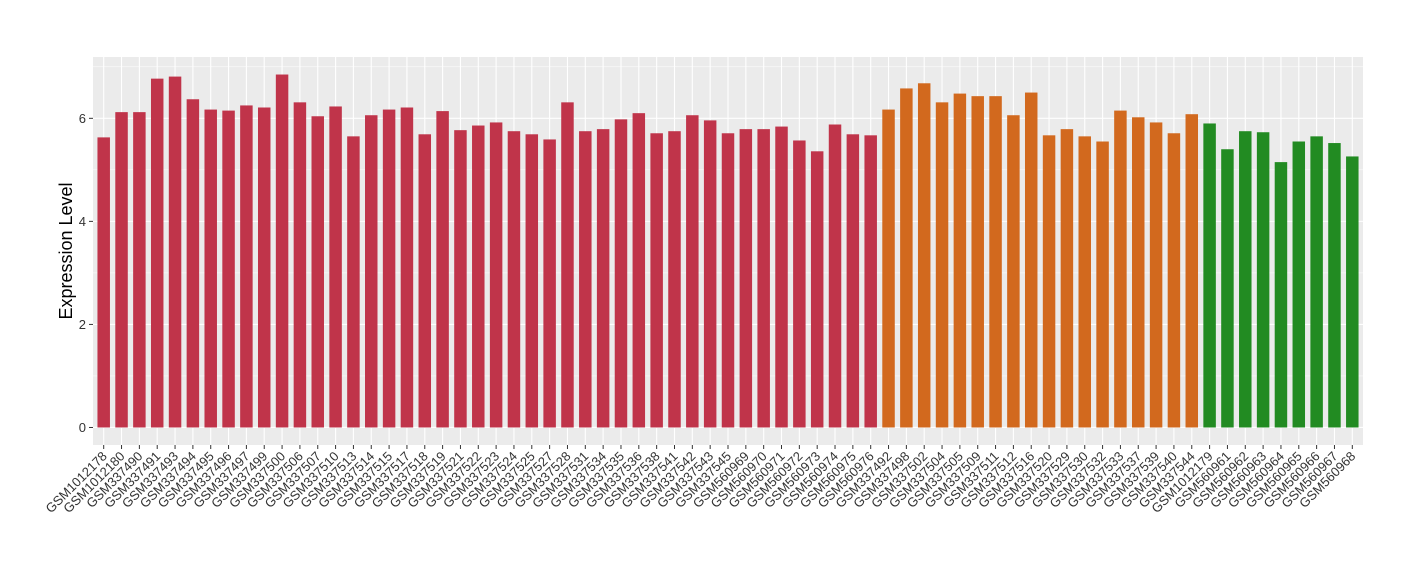 Image resolution: width=1420 pixels, height=580 pixels. Describe the element at coordinates (82, 324) in the screenshot. I see `y-tick-label: 2` at that location.